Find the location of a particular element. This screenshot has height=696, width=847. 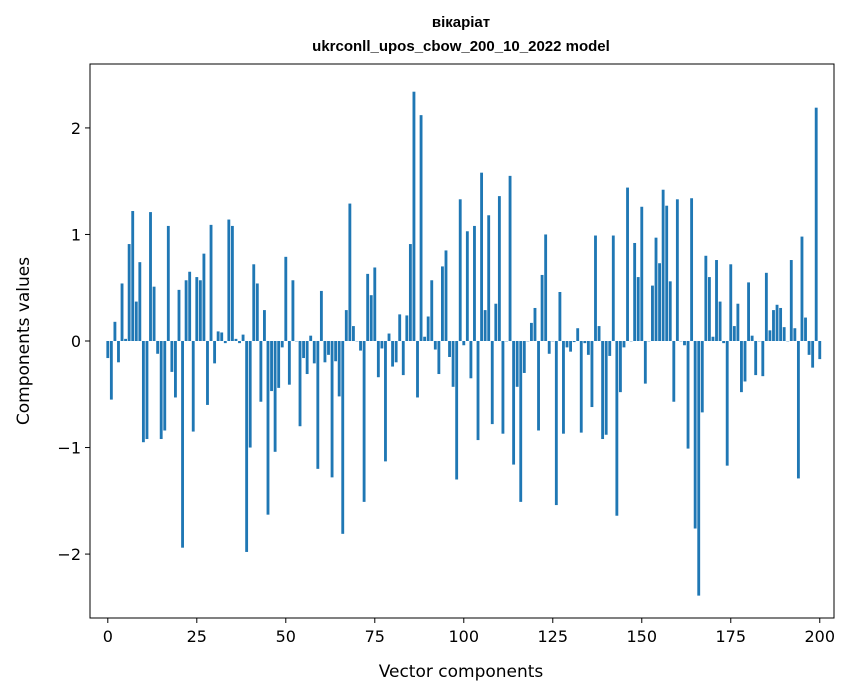

x-tick-label: 150 is located at coordinates (641, 636).